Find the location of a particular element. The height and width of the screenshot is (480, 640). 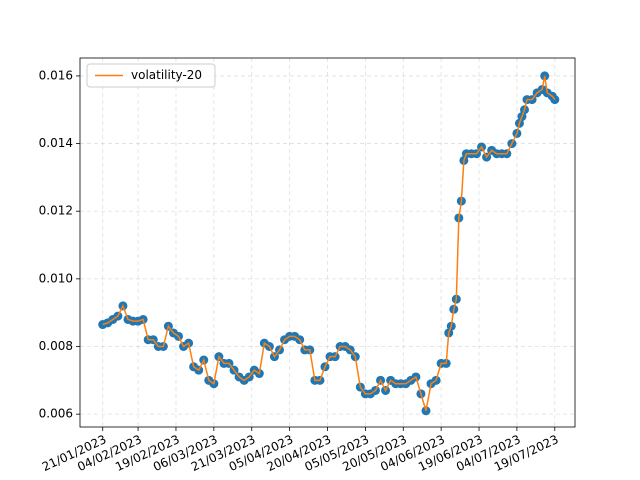

legend: volatility-20 is located at coordinates (151, 75).